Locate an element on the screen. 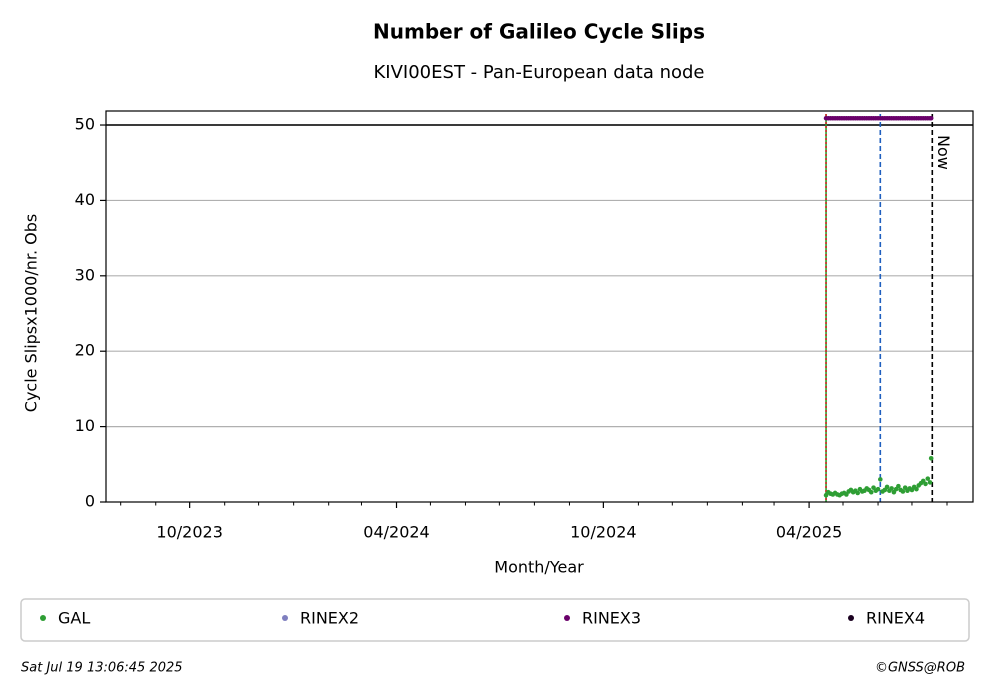  y-axis-label: Cycle Slipsx1000/nr. Obs is located at coordinates (31, 313).